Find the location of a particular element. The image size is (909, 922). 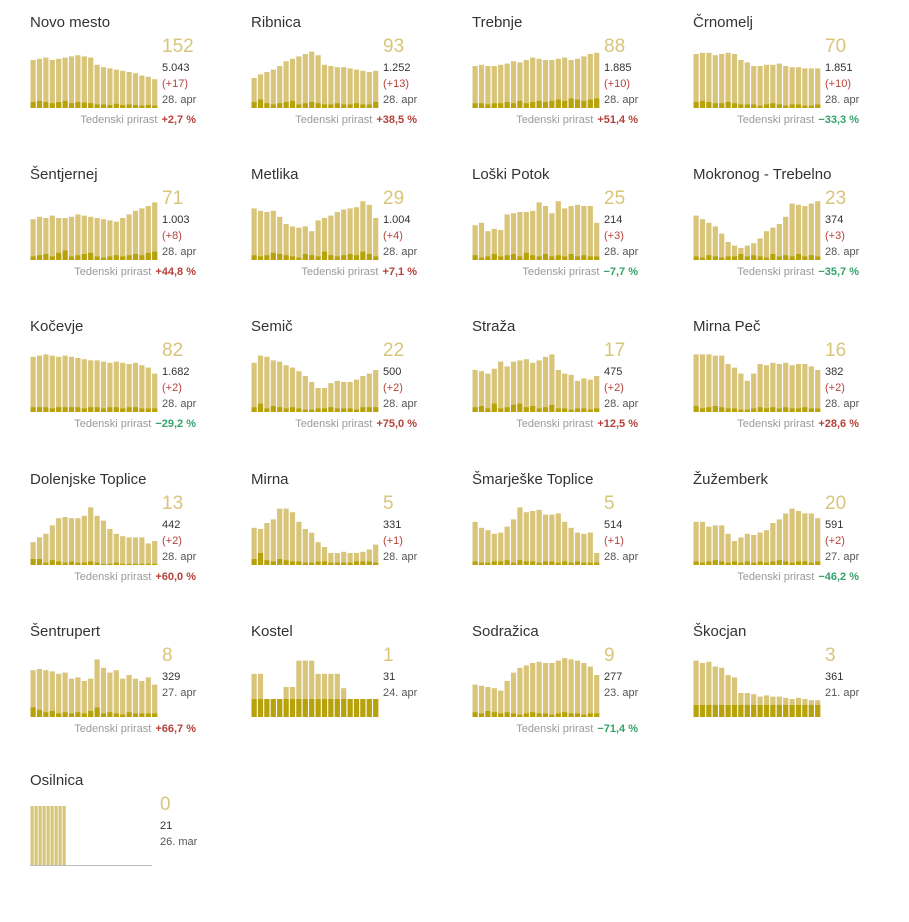

weekly-growth-value: −35,7 % is located at coordinates (838, 272).